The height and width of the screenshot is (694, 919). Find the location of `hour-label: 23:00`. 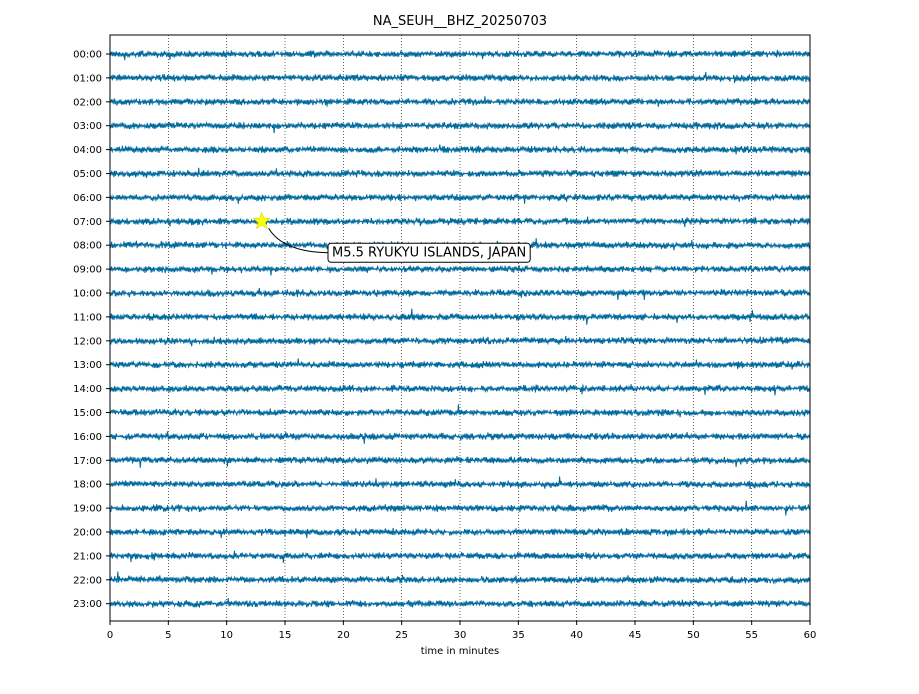

hour-label: 23:00 is located at coordinates (87, 604).